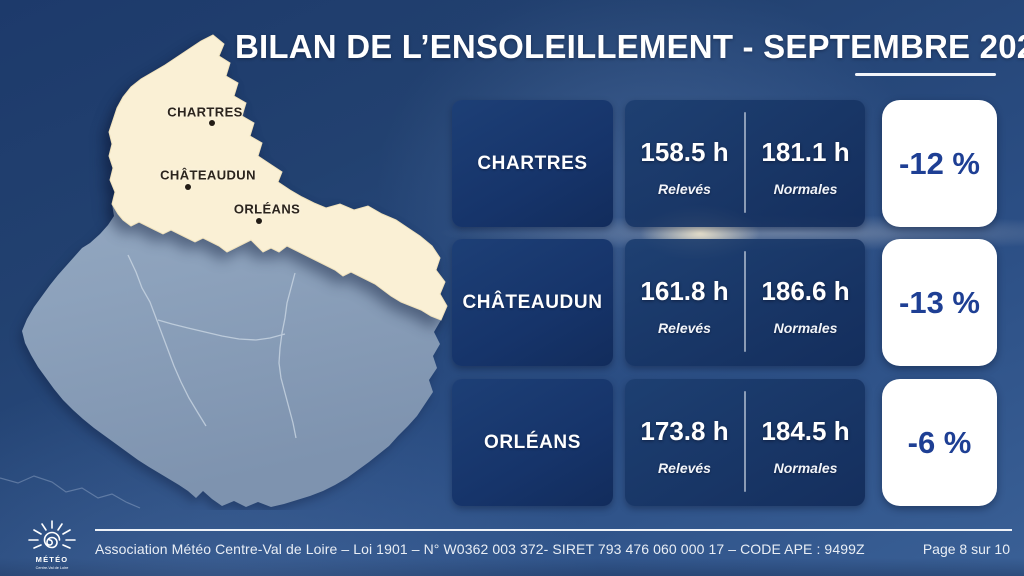 This screenshot has width=1024, height=576. I want to click on city-card: CHÂTEAUDUN, so click(532, 302).